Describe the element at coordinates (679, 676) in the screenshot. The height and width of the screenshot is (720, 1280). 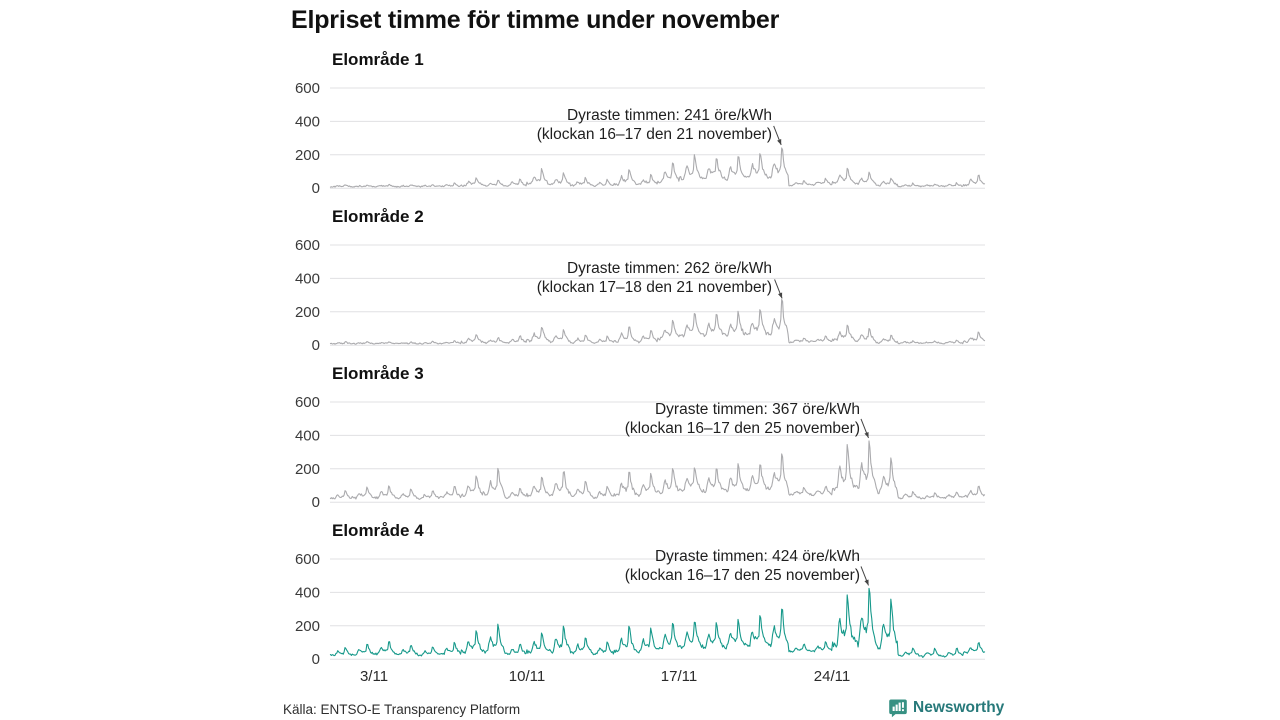
I see `x-tick-label: 17/11` at that location.